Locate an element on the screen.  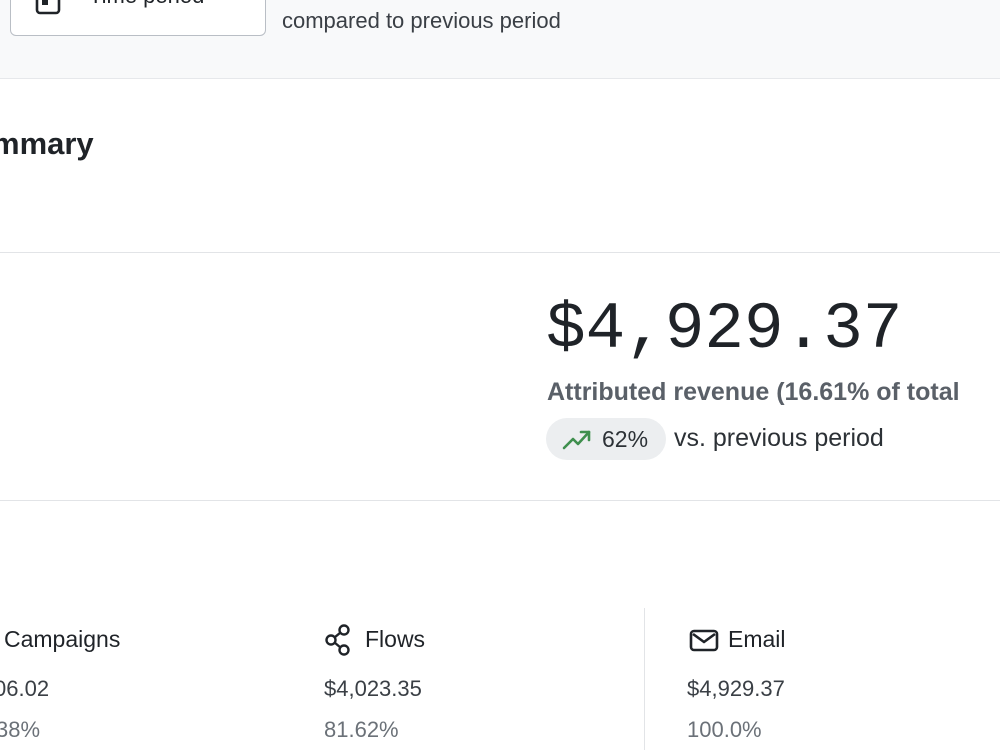
compare-text: compared to previous period is located at coordinates (421, 20).